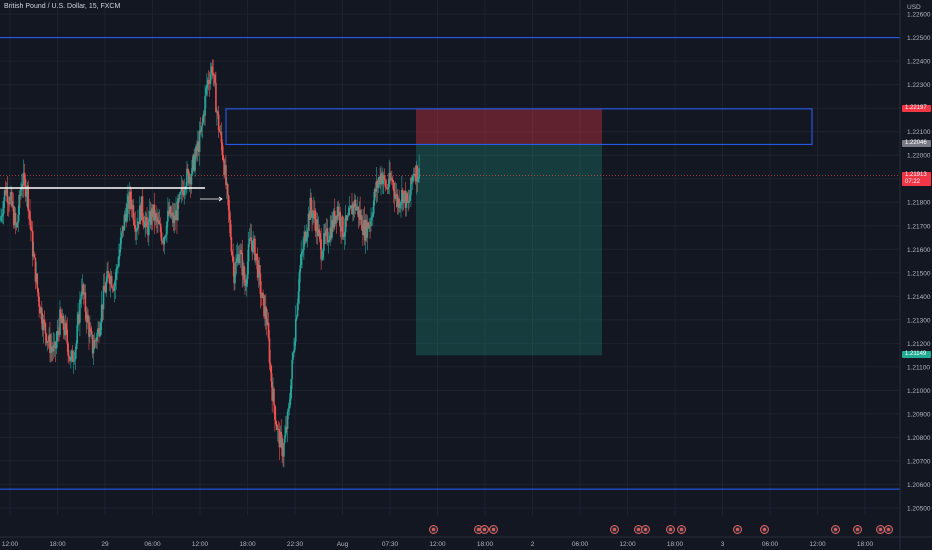 This screenshot has width=932, height=550. Describe the element at coordinates (111, 194) in the screenshot. I see `user-drawings` at that location.